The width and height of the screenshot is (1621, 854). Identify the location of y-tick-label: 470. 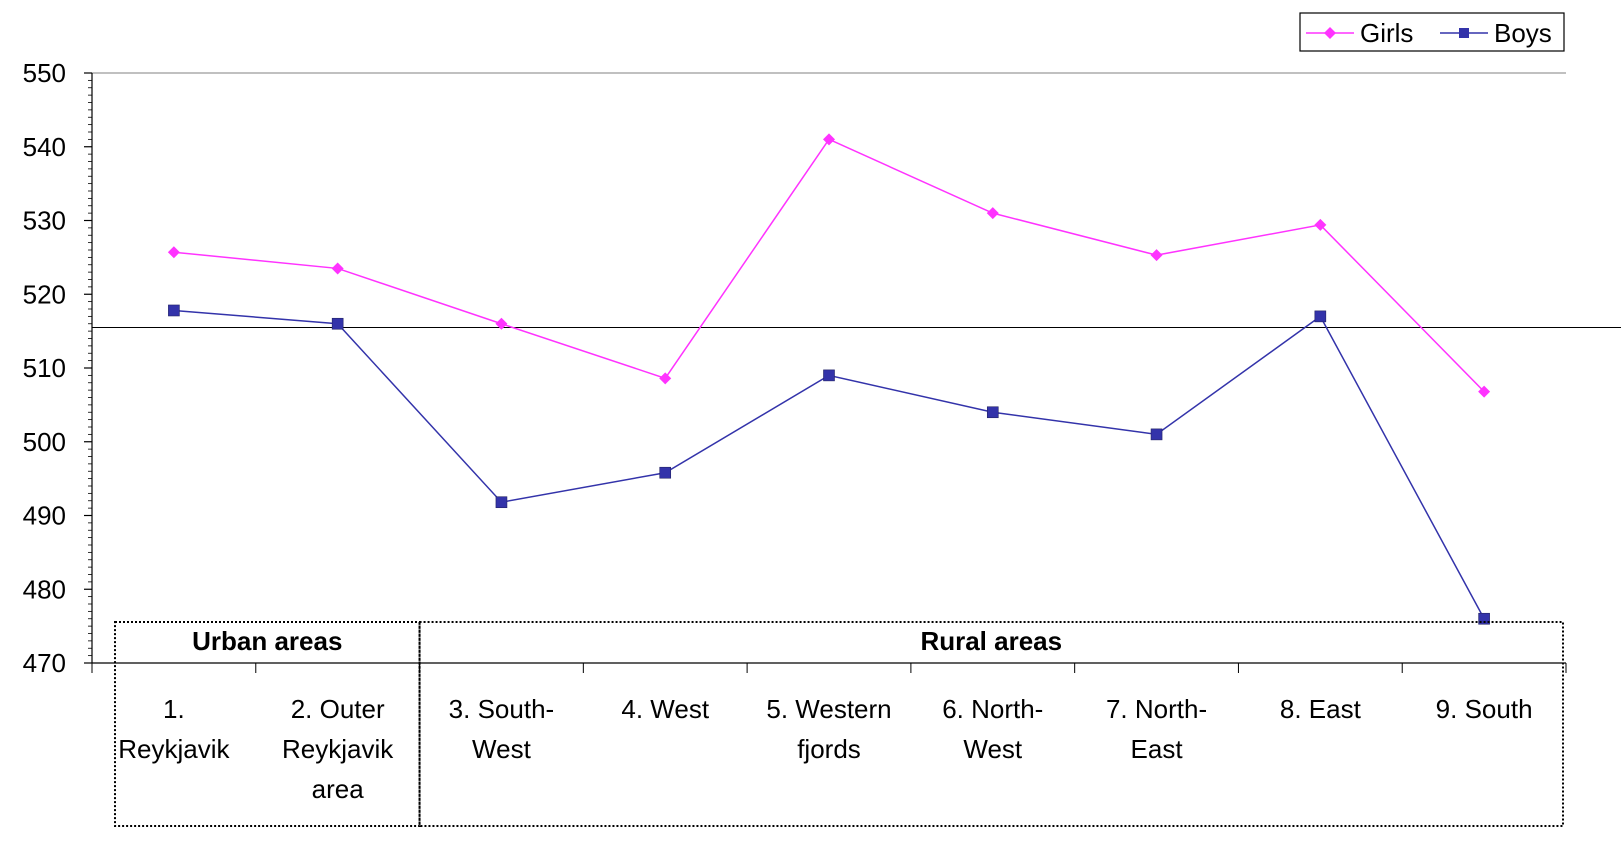
(44, 663).